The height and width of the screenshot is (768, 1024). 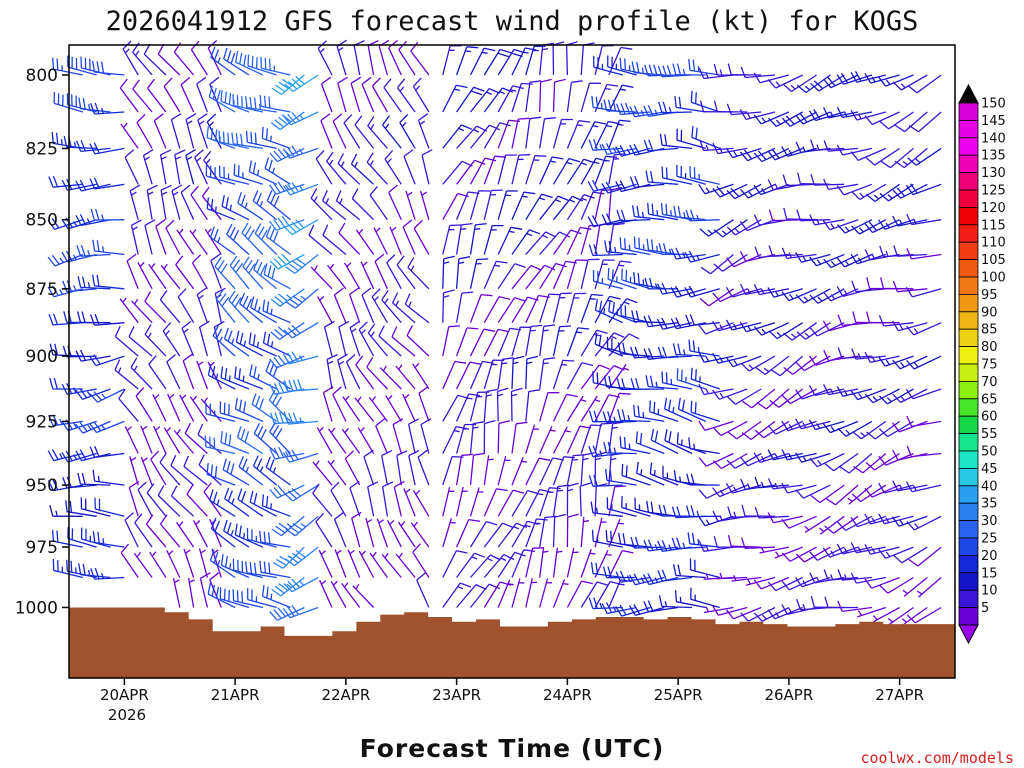 I want to click on colorbar-label: 45, so click(x=989, y=469).